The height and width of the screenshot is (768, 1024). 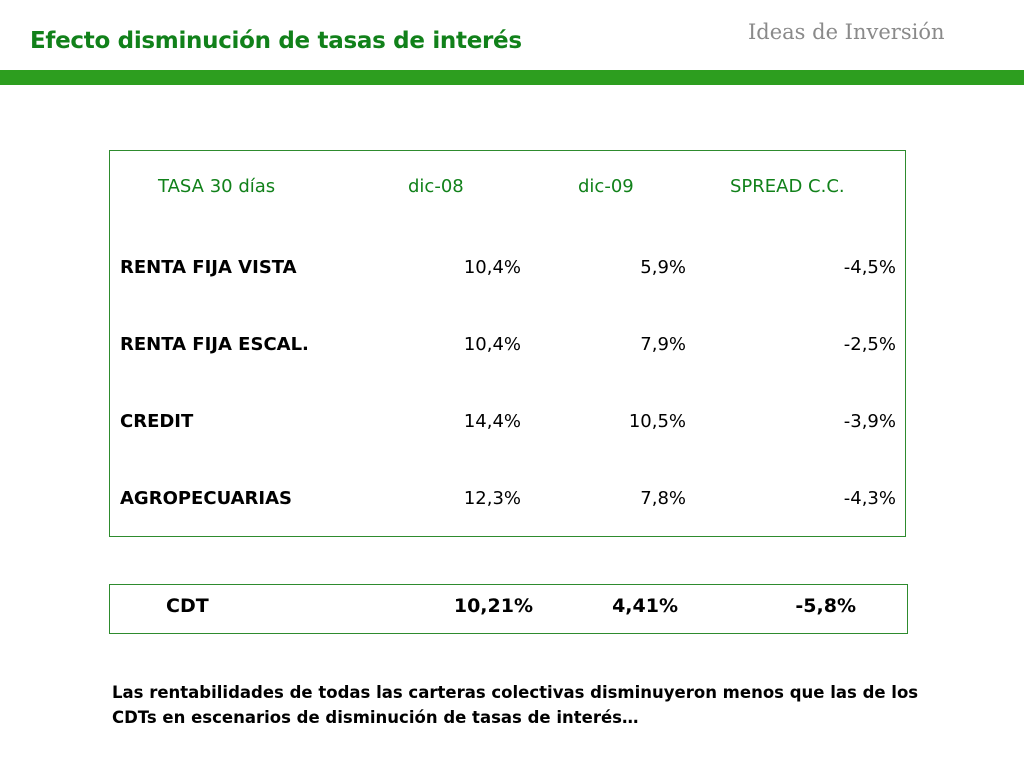 What do you see at coordinates (214, 344) in the screenshot?
I see `row-label-renta-fija-escal: RENTA FIJA ESCAL.` at bounding box center [214, 344].